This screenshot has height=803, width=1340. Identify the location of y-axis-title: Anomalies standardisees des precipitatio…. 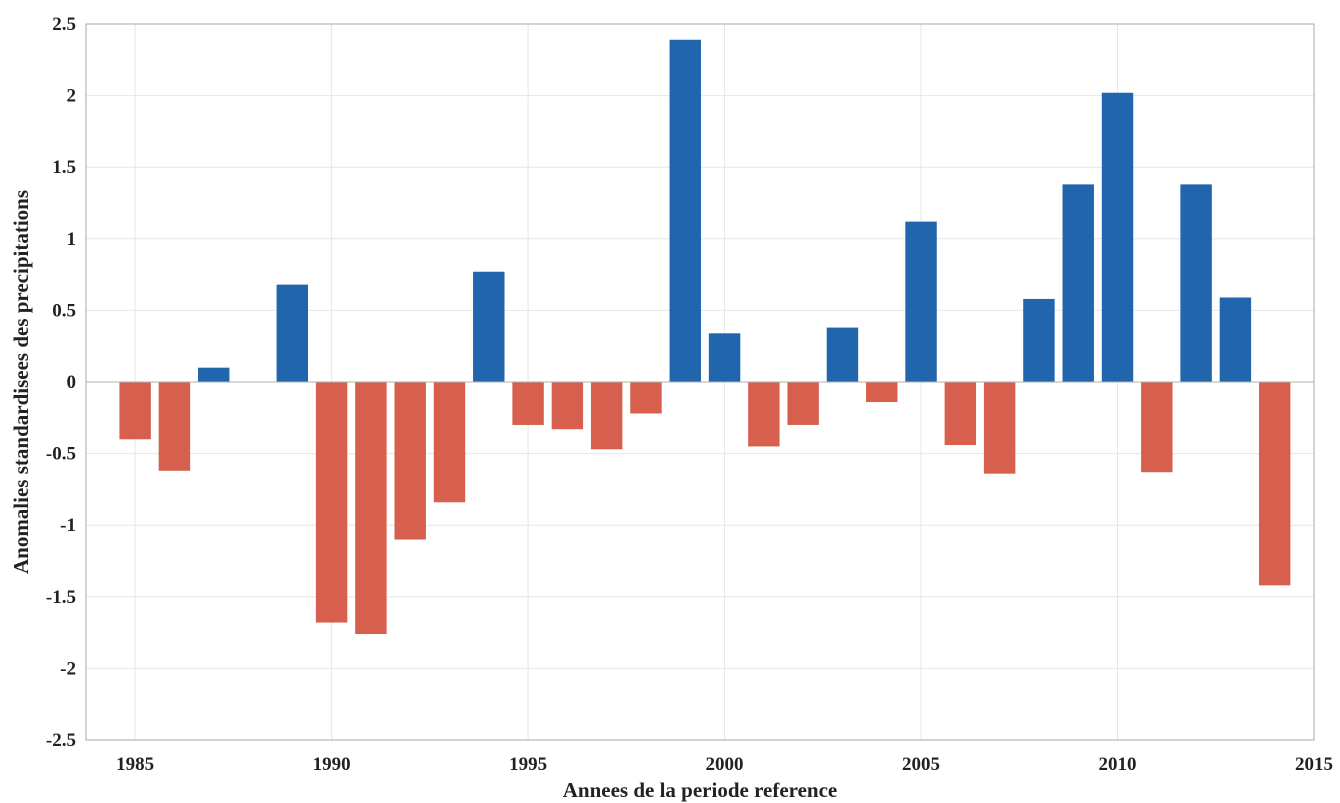
(21, 382).